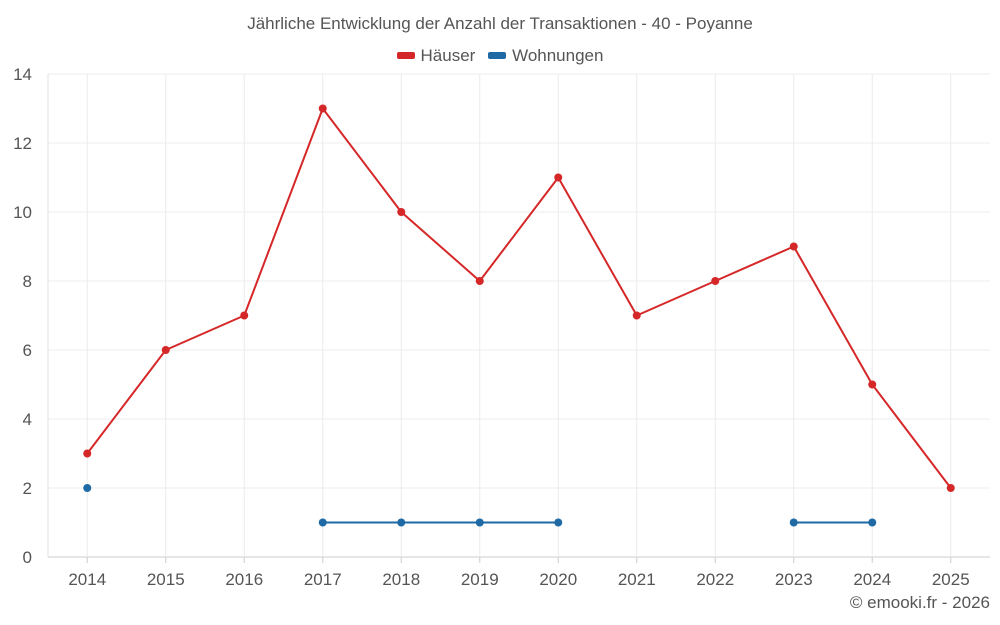 This screenshot has width=1000, height=625. I want to click on y-tick-label: 10, so click(22, 212).